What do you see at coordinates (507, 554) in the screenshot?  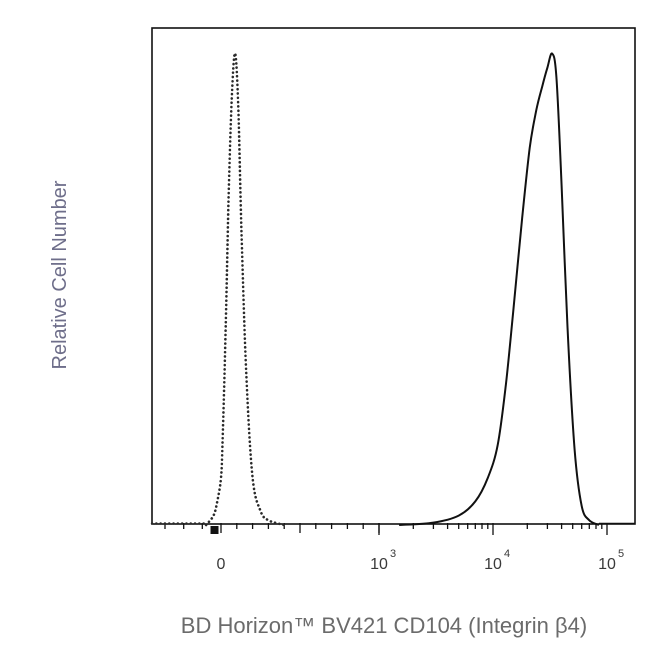 I see `x-tick-label-exponent-2: 4` at bounding box center [507, 554].